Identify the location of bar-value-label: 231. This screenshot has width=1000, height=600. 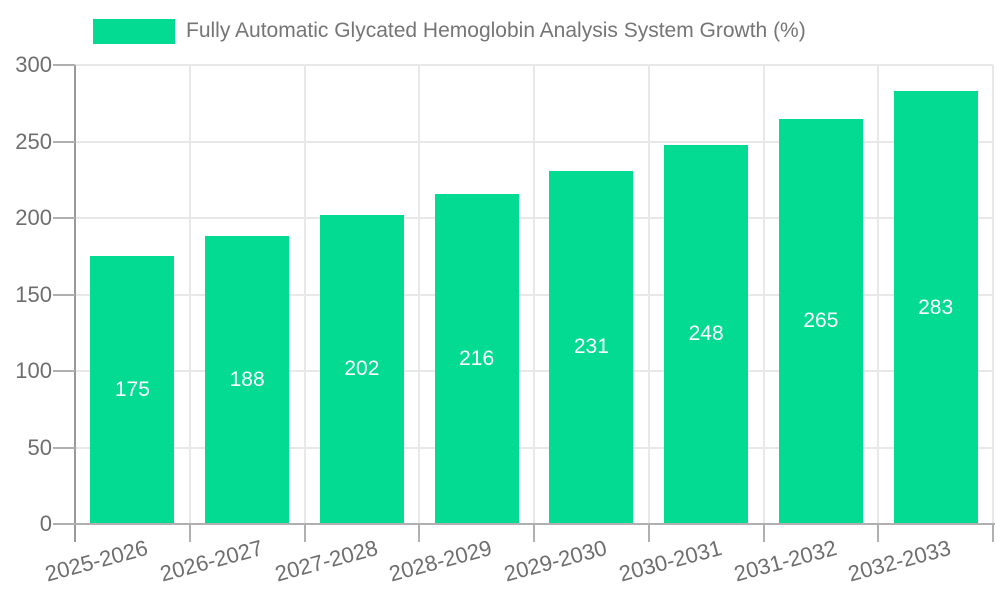
(591, 347).